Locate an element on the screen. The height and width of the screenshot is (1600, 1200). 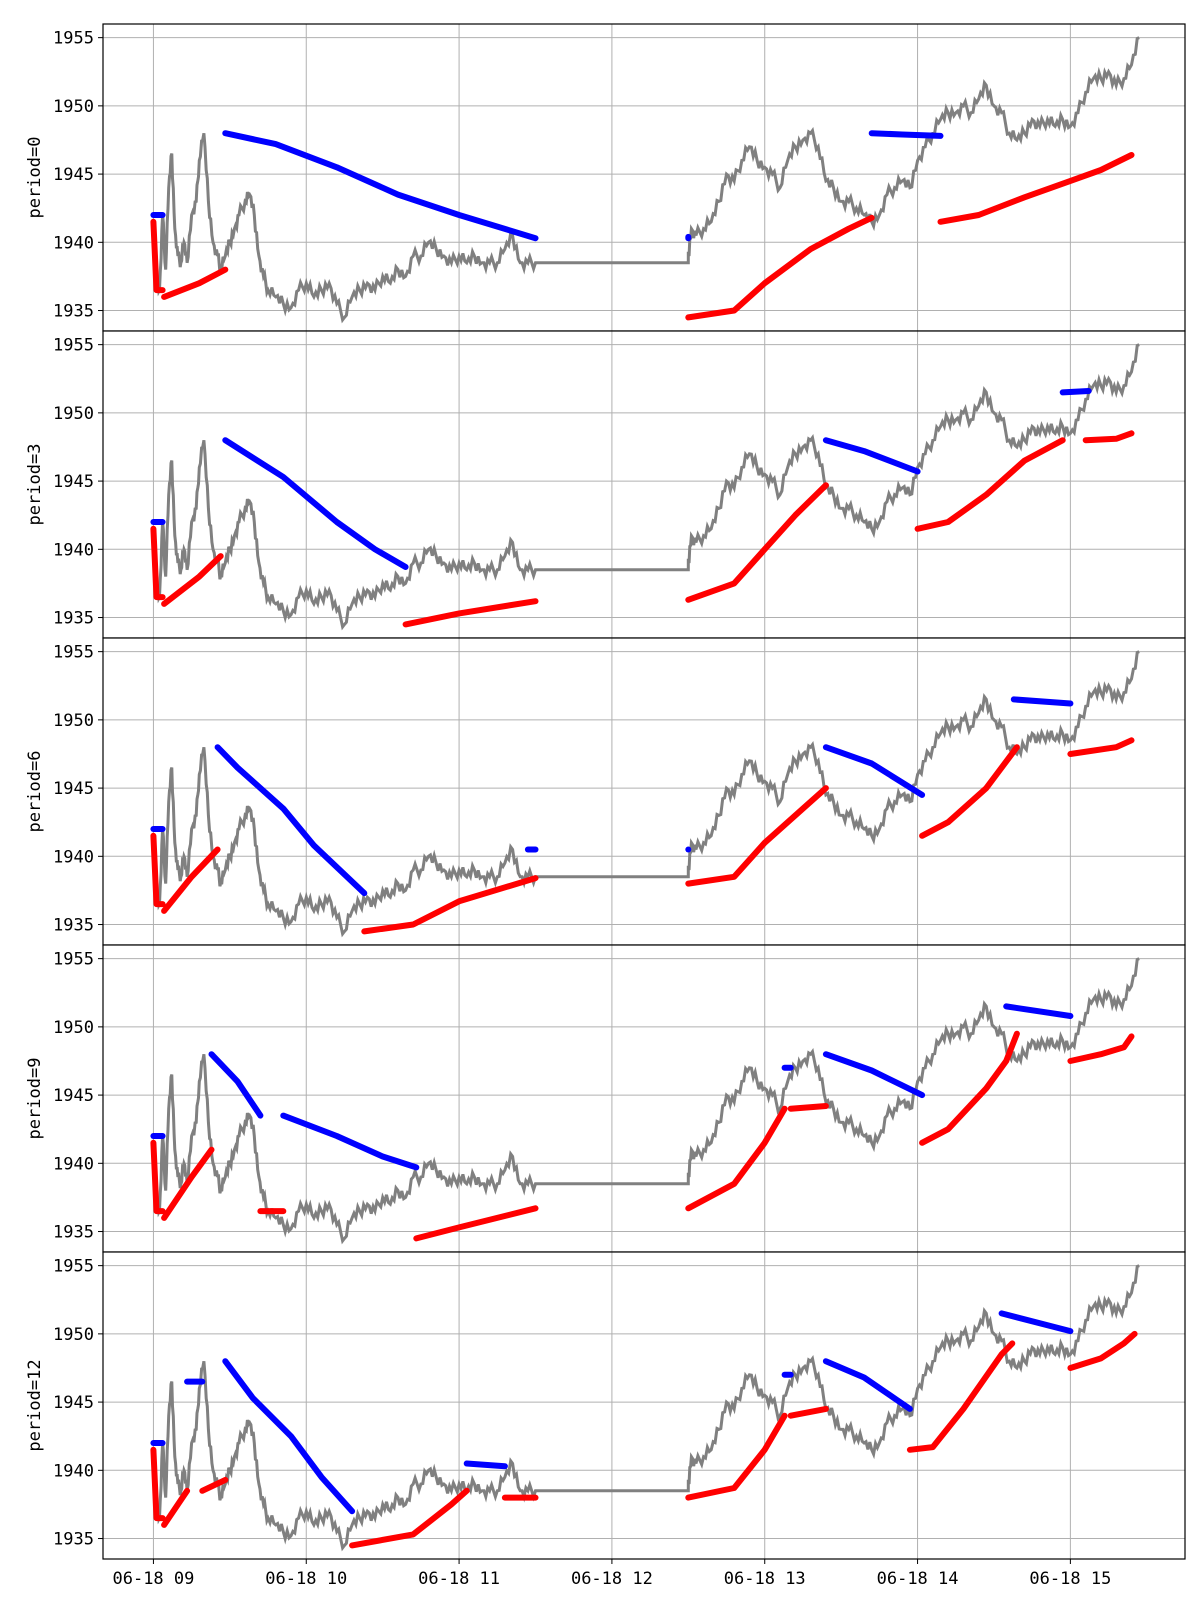
x-tick-label: 06-18 10 is located at coordinates (306, 1579).